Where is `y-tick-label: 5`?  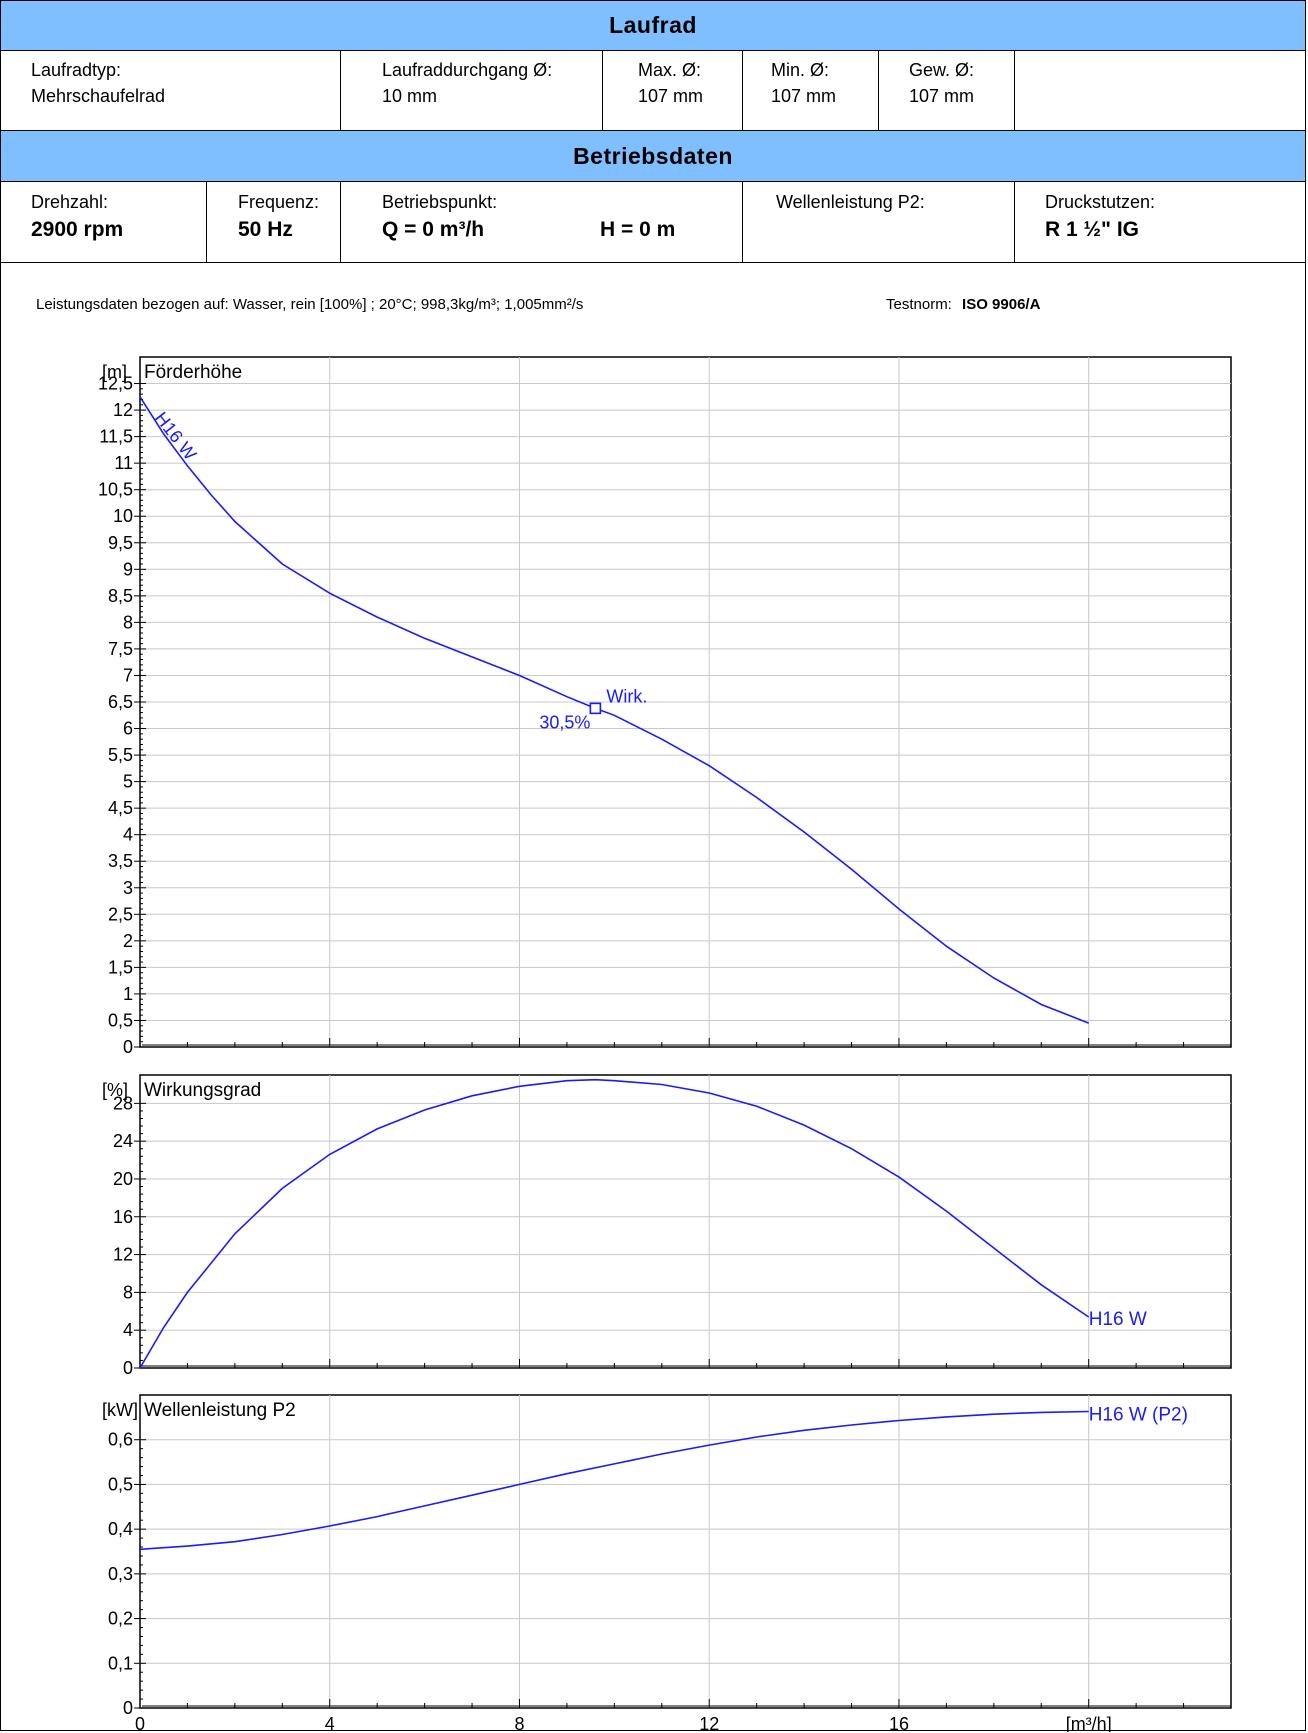 y-tick-label: 5 is located at coordinates (128, 782).